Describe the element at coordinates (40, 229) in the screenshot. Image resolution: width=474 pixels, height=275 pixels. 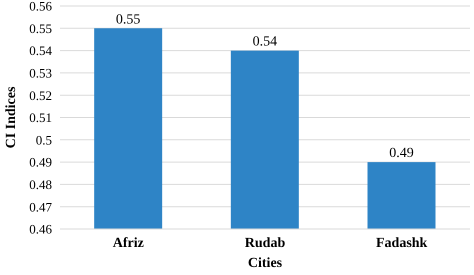
I see `y-tick-label: 0.46` at that location.